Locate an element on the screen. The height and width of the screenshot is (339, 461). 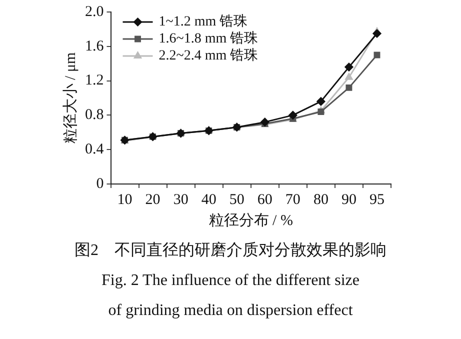
x-tick-label: 70 is located at coordinates (292, 200).